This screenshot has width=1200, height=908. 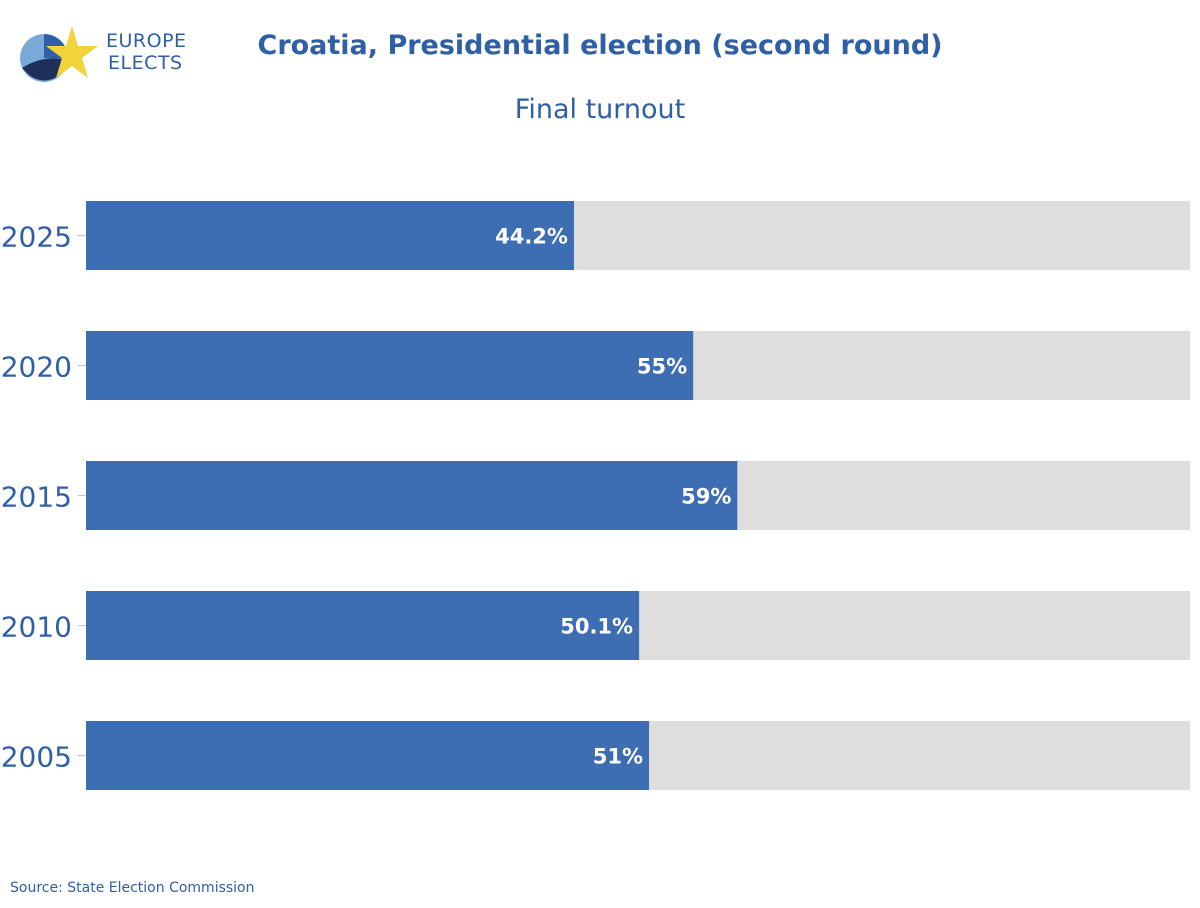 I want to click on value-label-2005: 51%, so click(x=618, y=757).